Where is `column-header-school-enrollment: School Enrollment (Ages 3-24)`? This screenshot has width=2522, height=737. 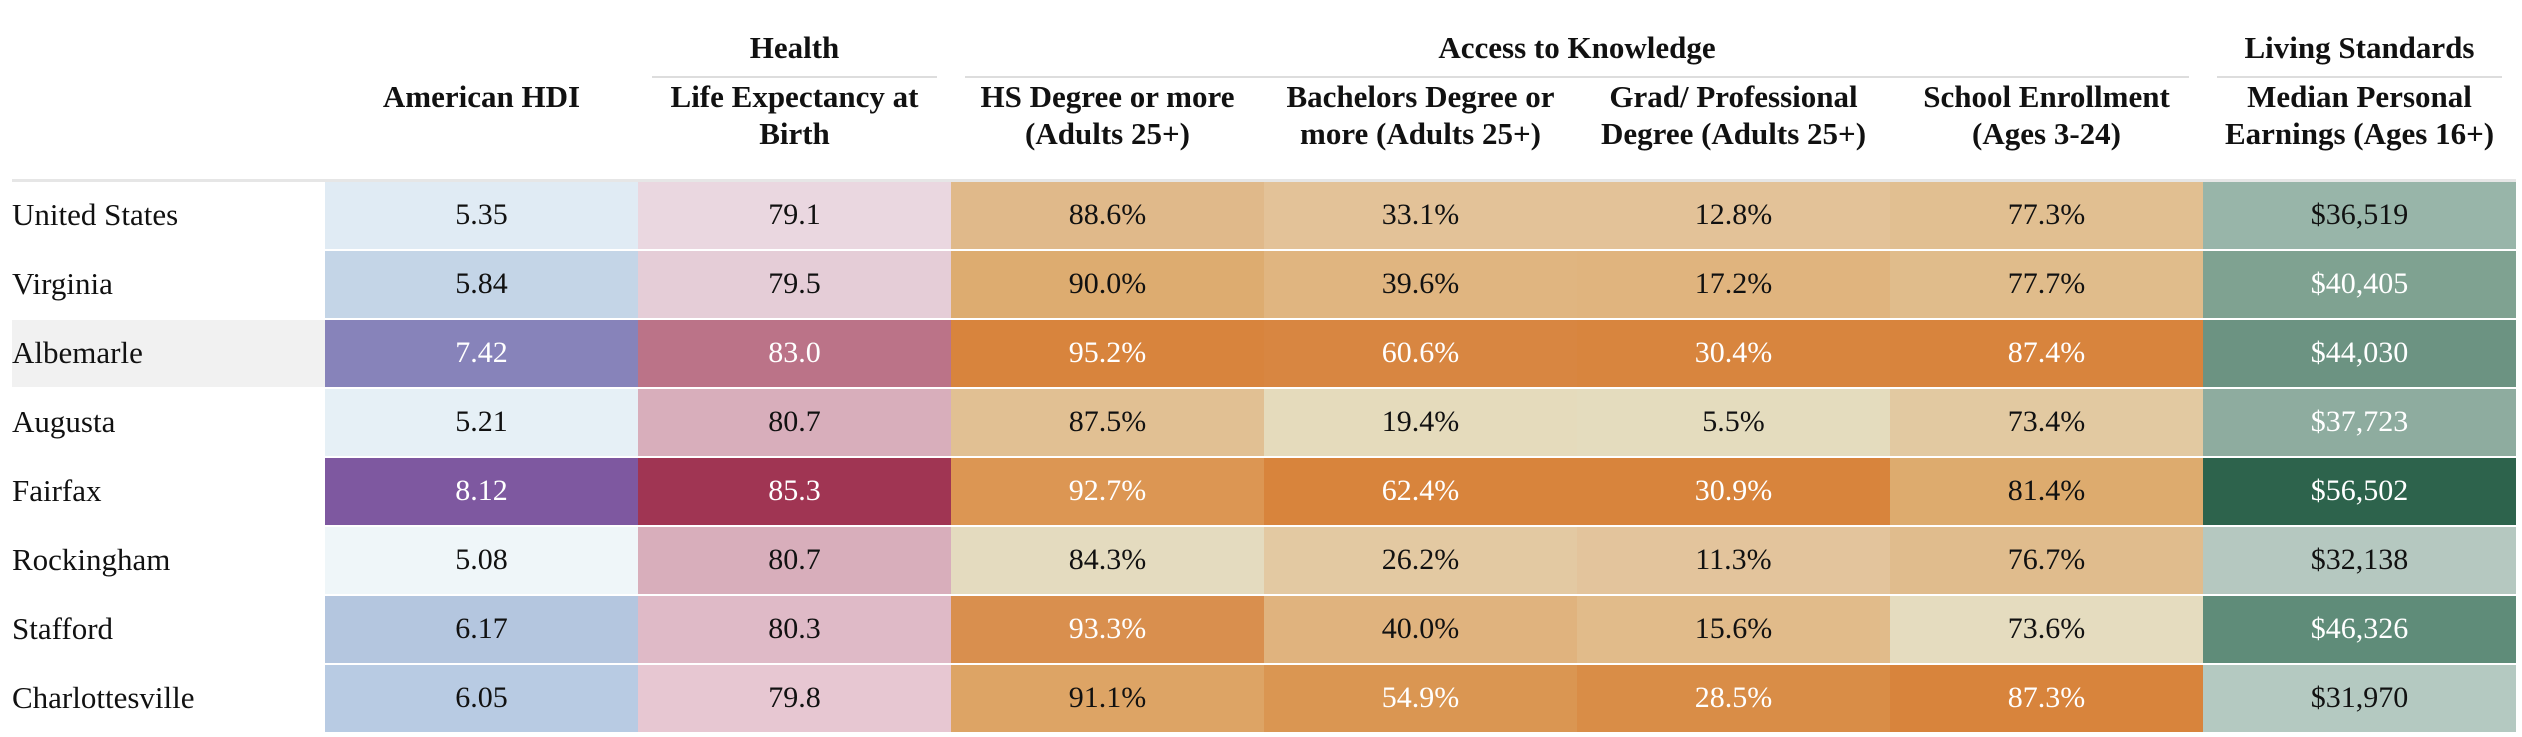 column-header-school-enrollment: School Enrollment (Ages 3-24) is located at coordinates (2046, 130).